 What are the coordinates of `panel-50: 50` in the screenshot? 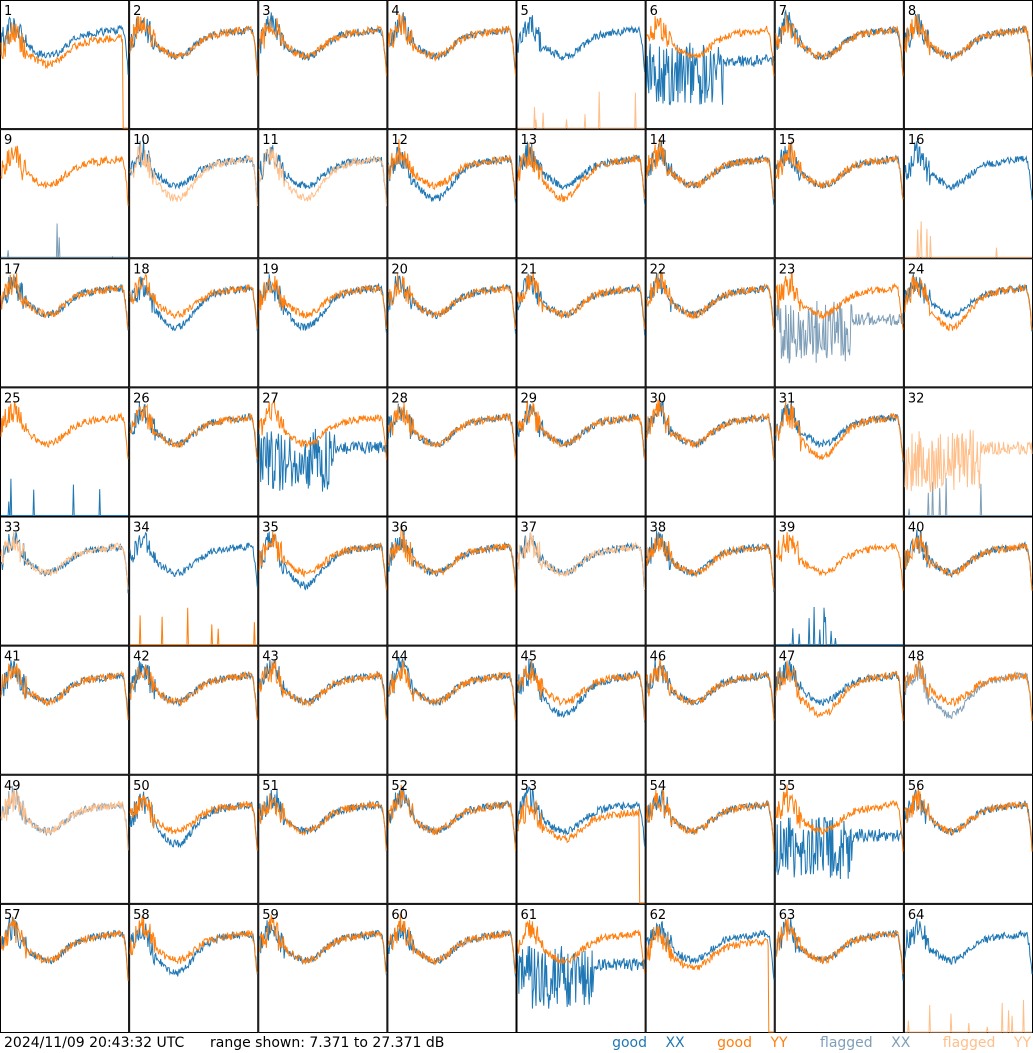 It's located at (194, 839).